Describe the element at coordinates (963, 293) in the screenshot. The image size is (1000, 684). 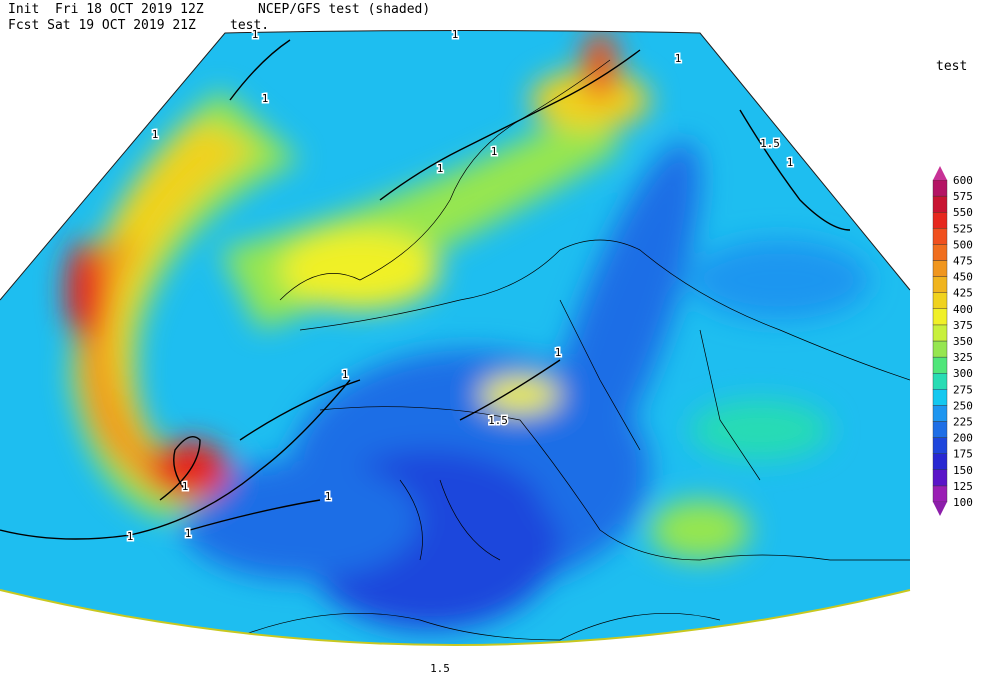
I see `colorbar-label: 425` at that location.